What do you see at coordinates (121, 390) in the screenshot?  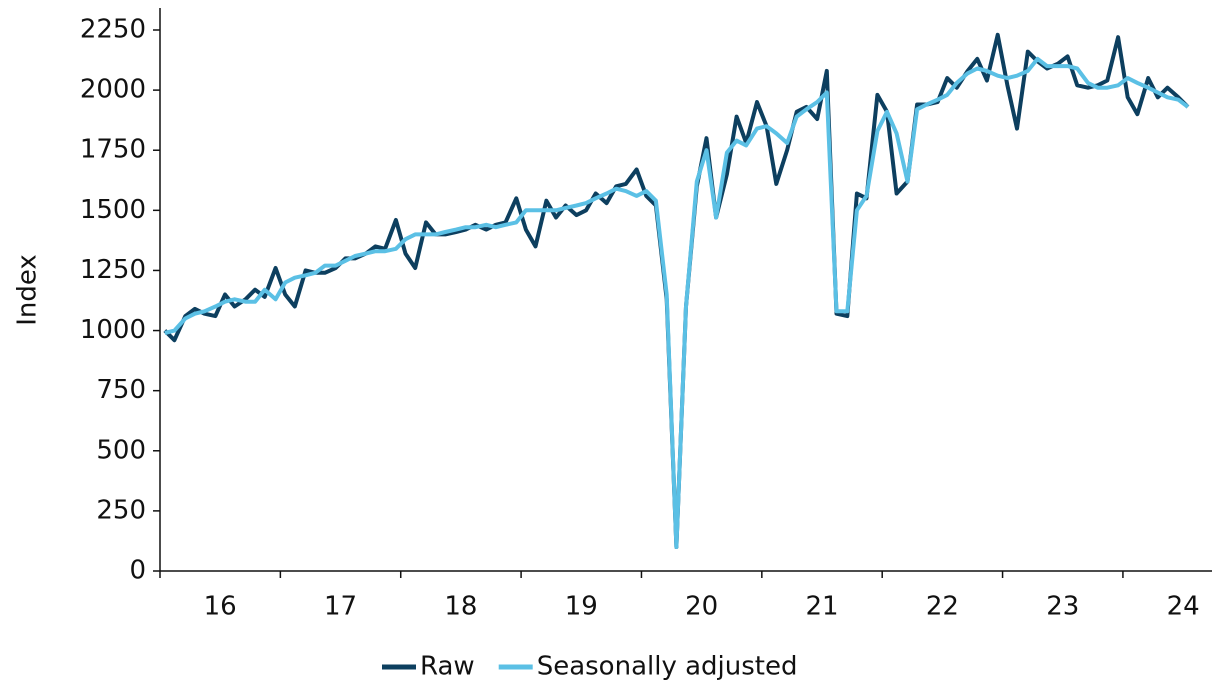 I see `y-tick-label: 750` at bounding box center [121, 390].